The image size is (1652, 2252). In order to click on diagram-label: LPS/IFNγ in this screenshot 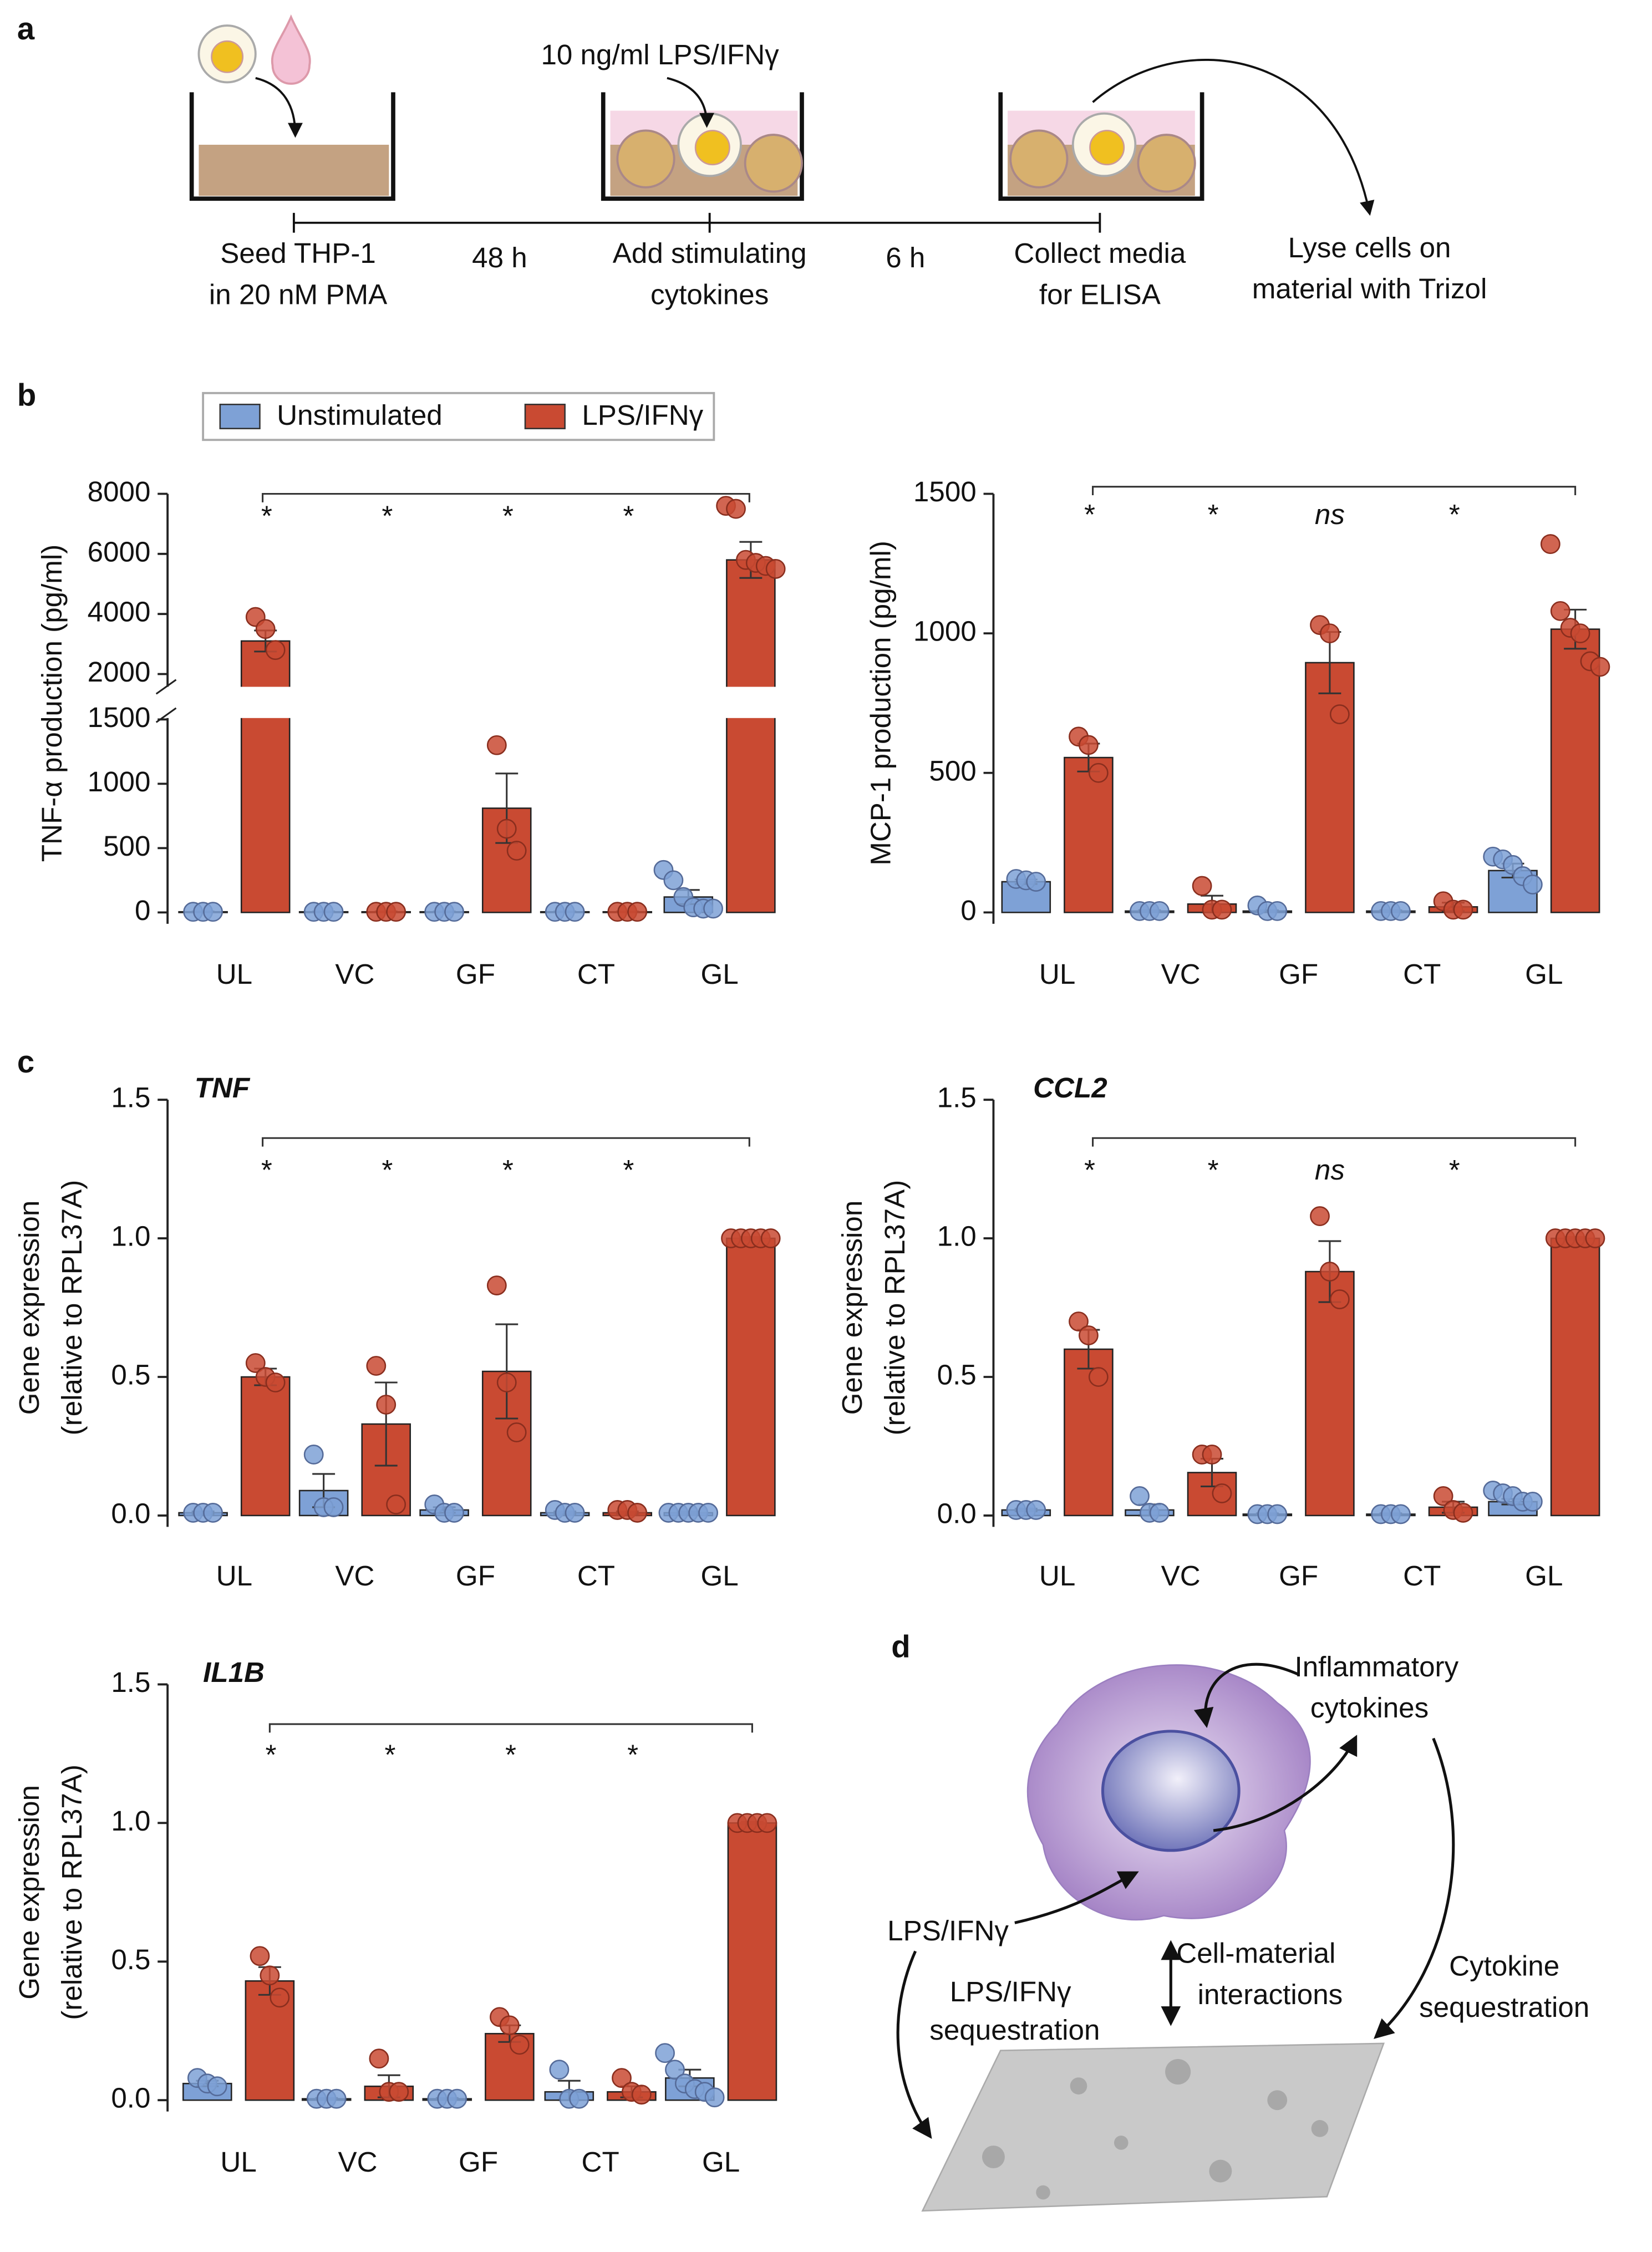, I will do `click(1010, 1991)`.